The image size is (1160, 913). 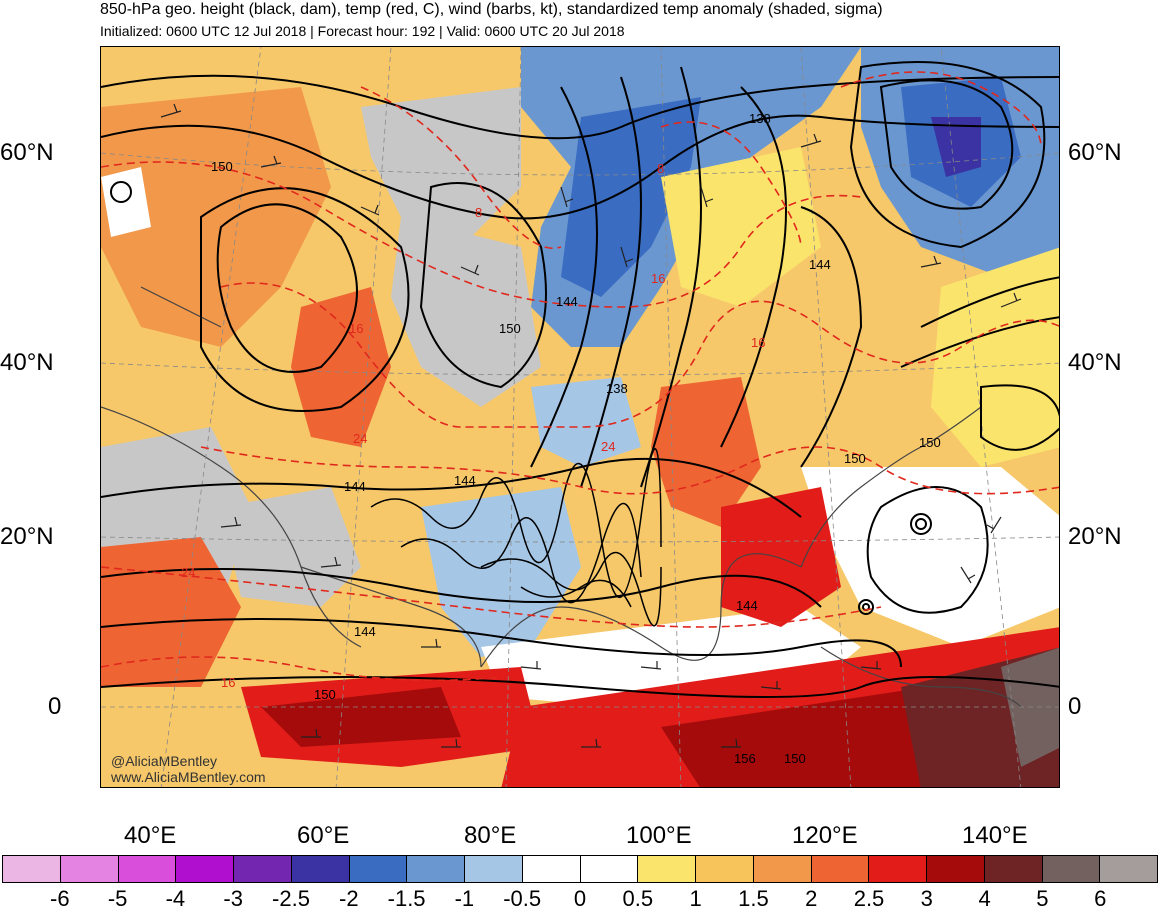 What do you see at coordinates (753, 898) in the screenshot?
I see `colorbar-label: 1.5` at bounding box center [753, 898].